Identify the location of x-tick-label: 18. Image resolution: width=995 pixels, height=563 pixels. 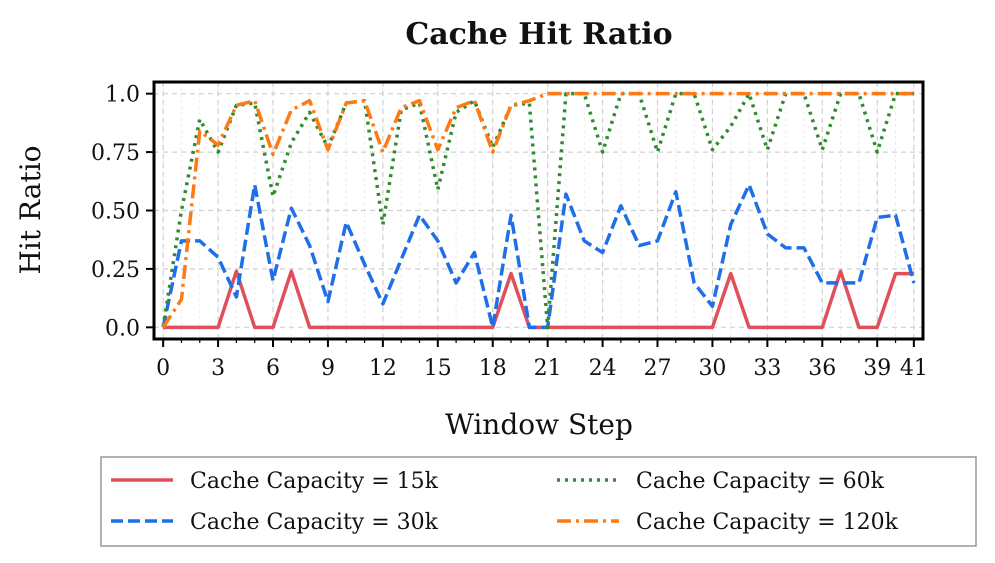
(493, 368).